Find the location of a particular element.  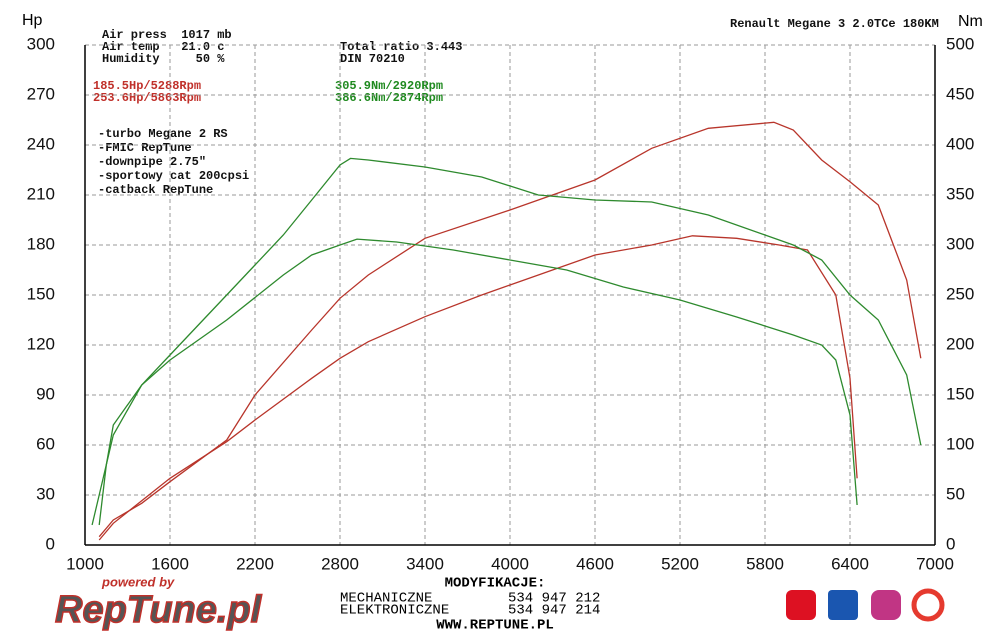

y-tick-label: 180 is located at coordinates (41, 243).